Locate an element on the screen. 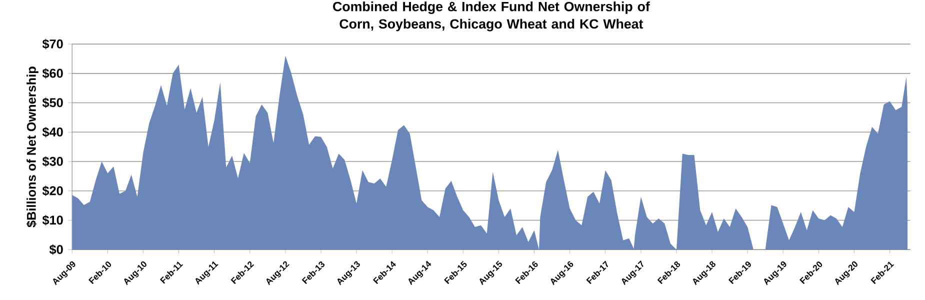  y-tick-label: $60 is located at coordinates (52, 73).